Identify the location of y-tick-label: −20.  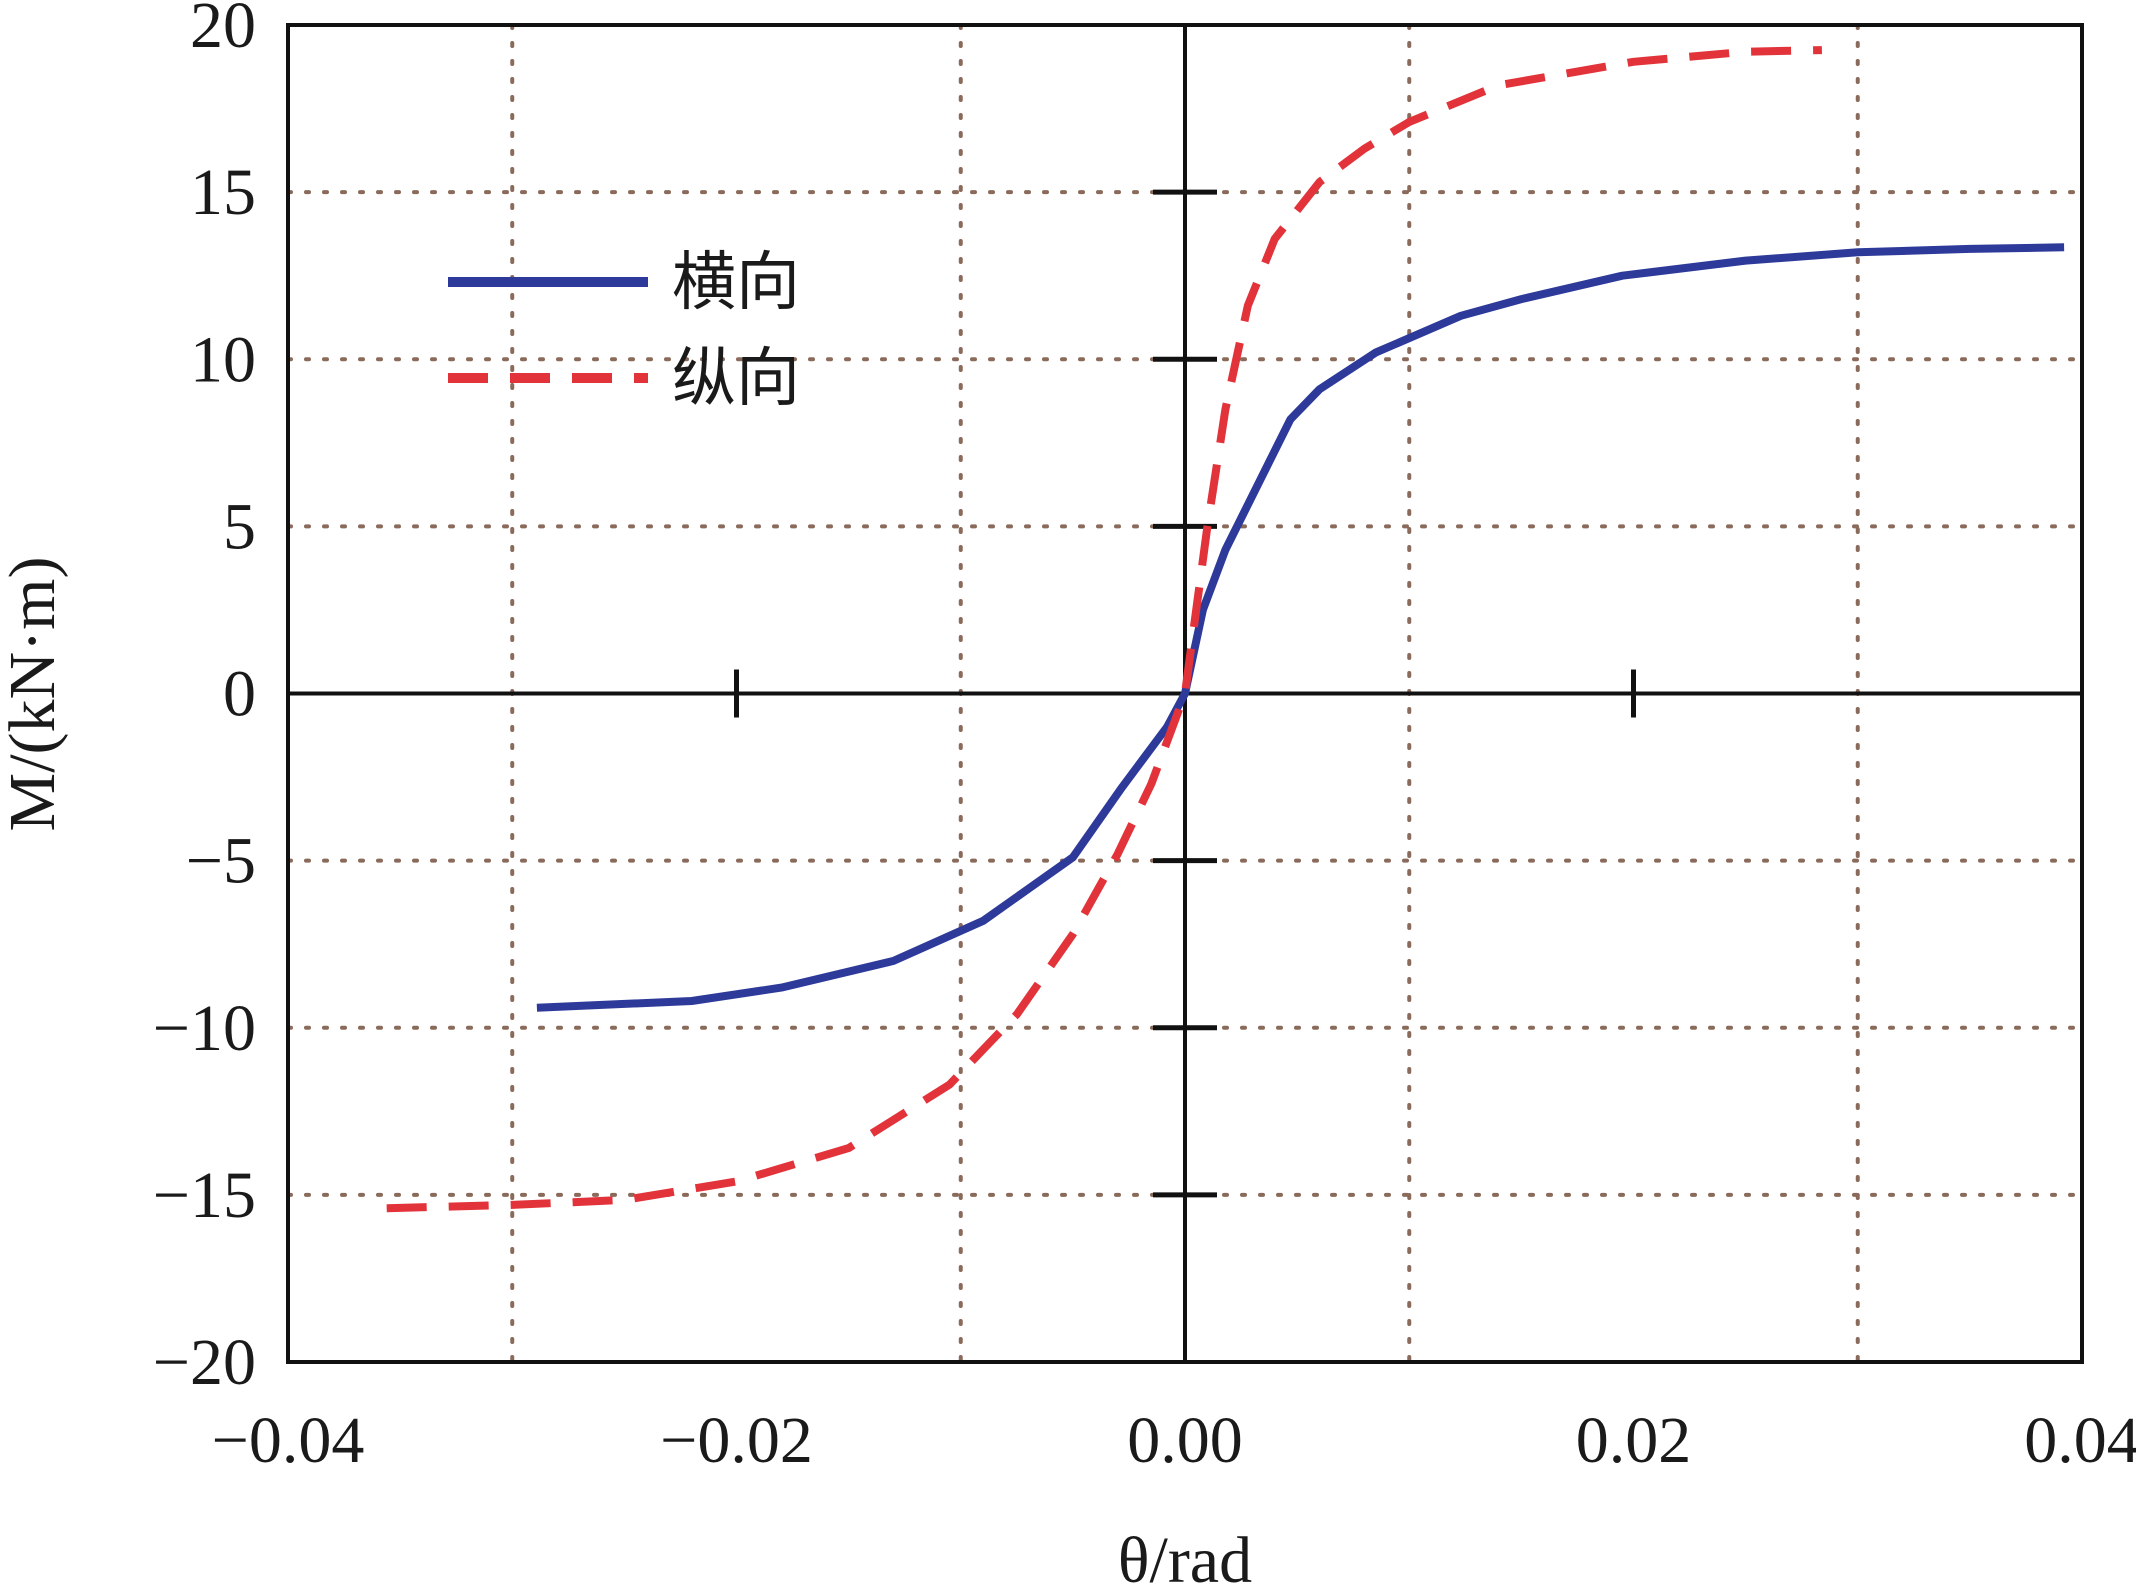
(204, 1362).